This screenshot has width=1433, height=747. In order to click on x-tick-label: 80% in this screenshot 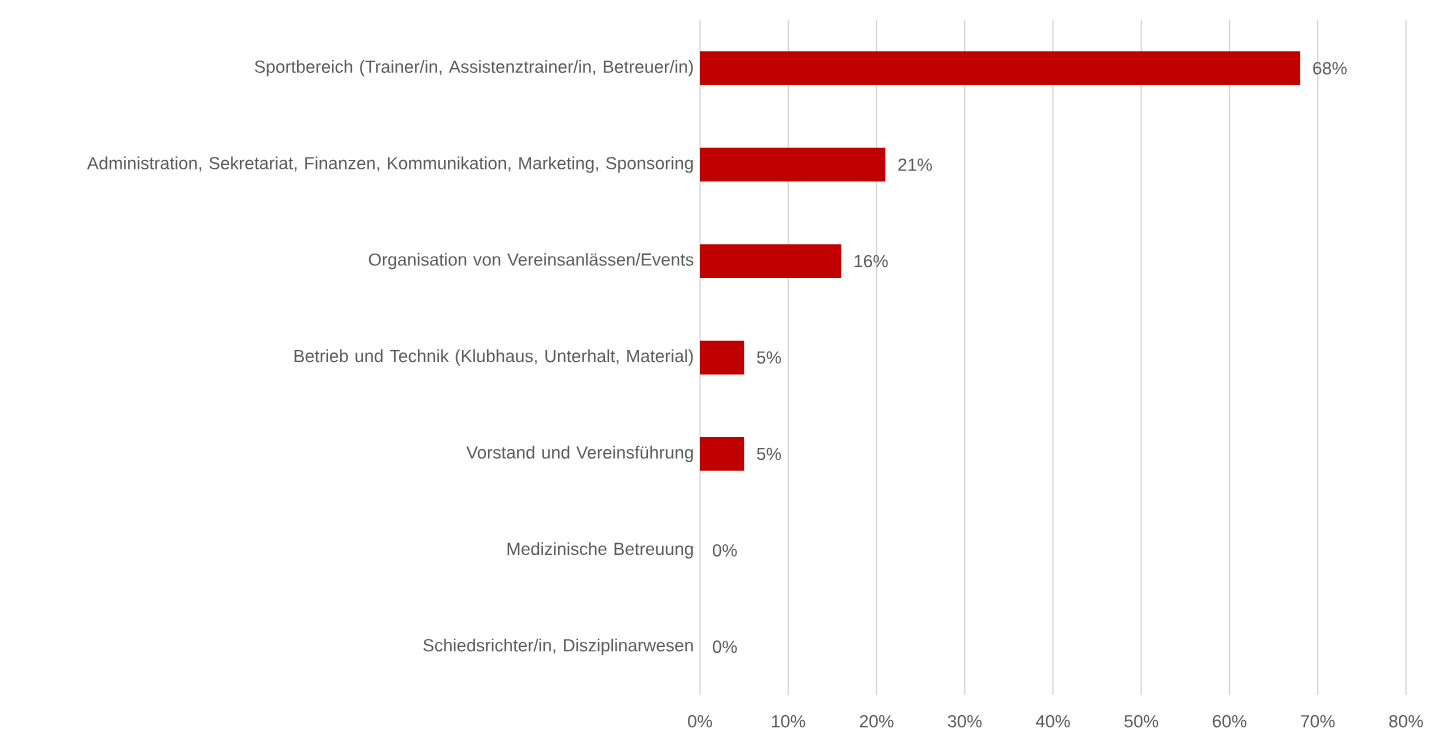, I will do `click(1406, 721)`.